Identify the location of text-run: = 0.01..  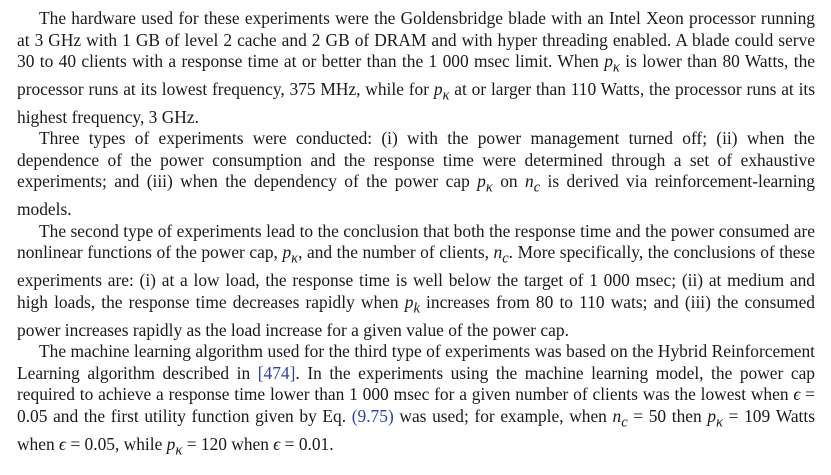
(307, 443).